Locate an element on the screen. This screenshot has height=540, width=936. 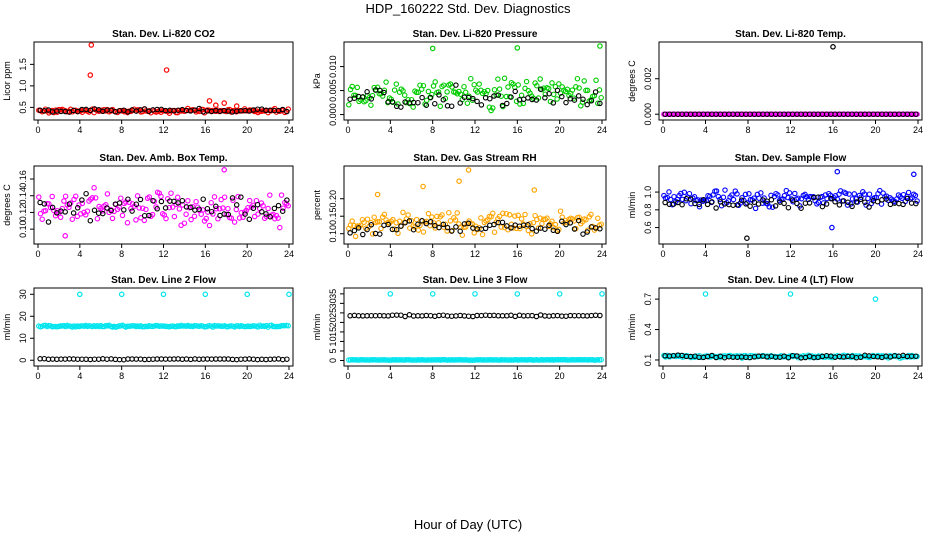
y-tick-label: 0.10 is located at coordinates (333, 234).